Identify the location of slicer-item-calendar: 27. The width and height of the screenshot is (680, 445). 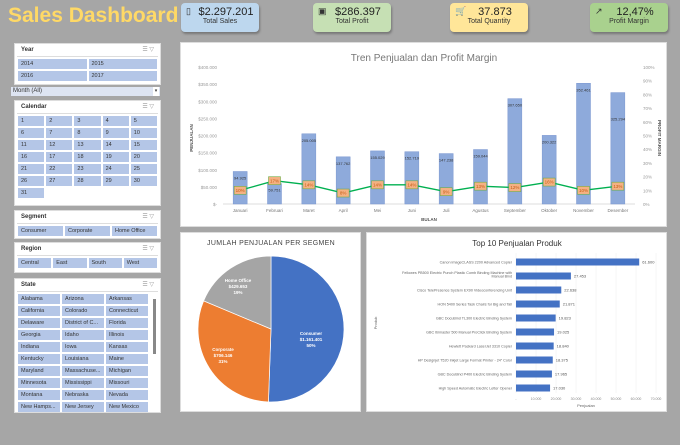
(59, 181).